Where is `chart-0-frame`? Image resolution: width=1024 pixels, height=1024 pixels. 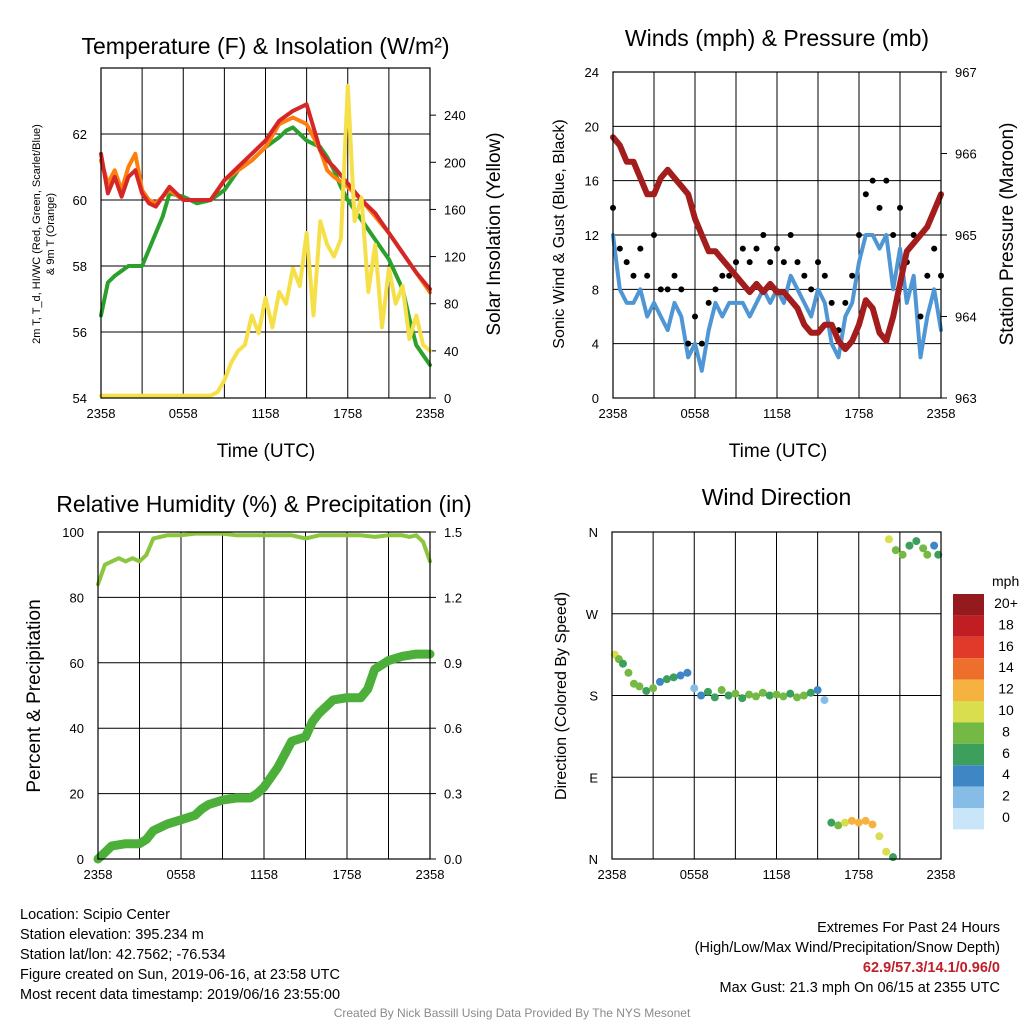 chart-0-frame is located at coordinates (265, 233).